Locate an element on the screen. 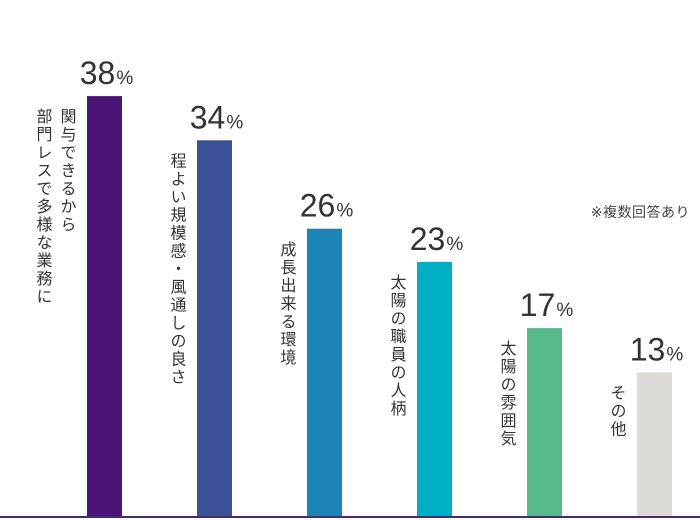 Image resolution: width=700 pixels, height=520 pixels. value-label-5: 17% is located at coordinates (547, 305).